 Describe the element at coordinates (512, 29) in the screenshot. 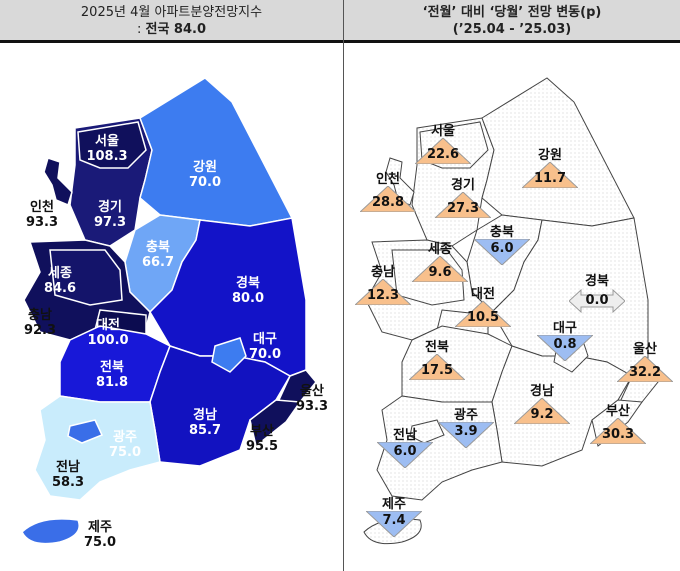

I see `change-period: (’25.04 - ’25.03)` at that location.